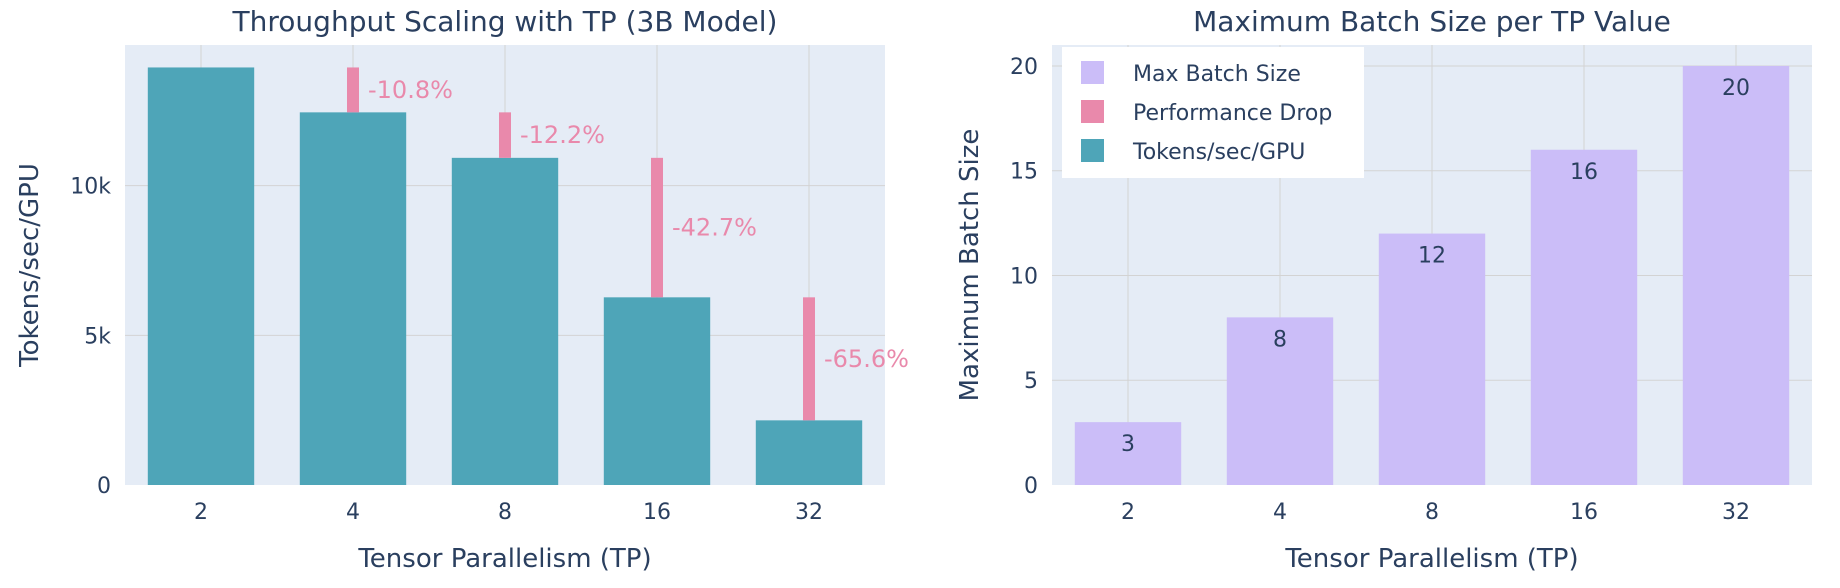  What do you see at coordinates (970, 265) in the screenshot?
I see `y-axis-title-batch-size: Maximum Batch Size` at bounding box center [970, 265].